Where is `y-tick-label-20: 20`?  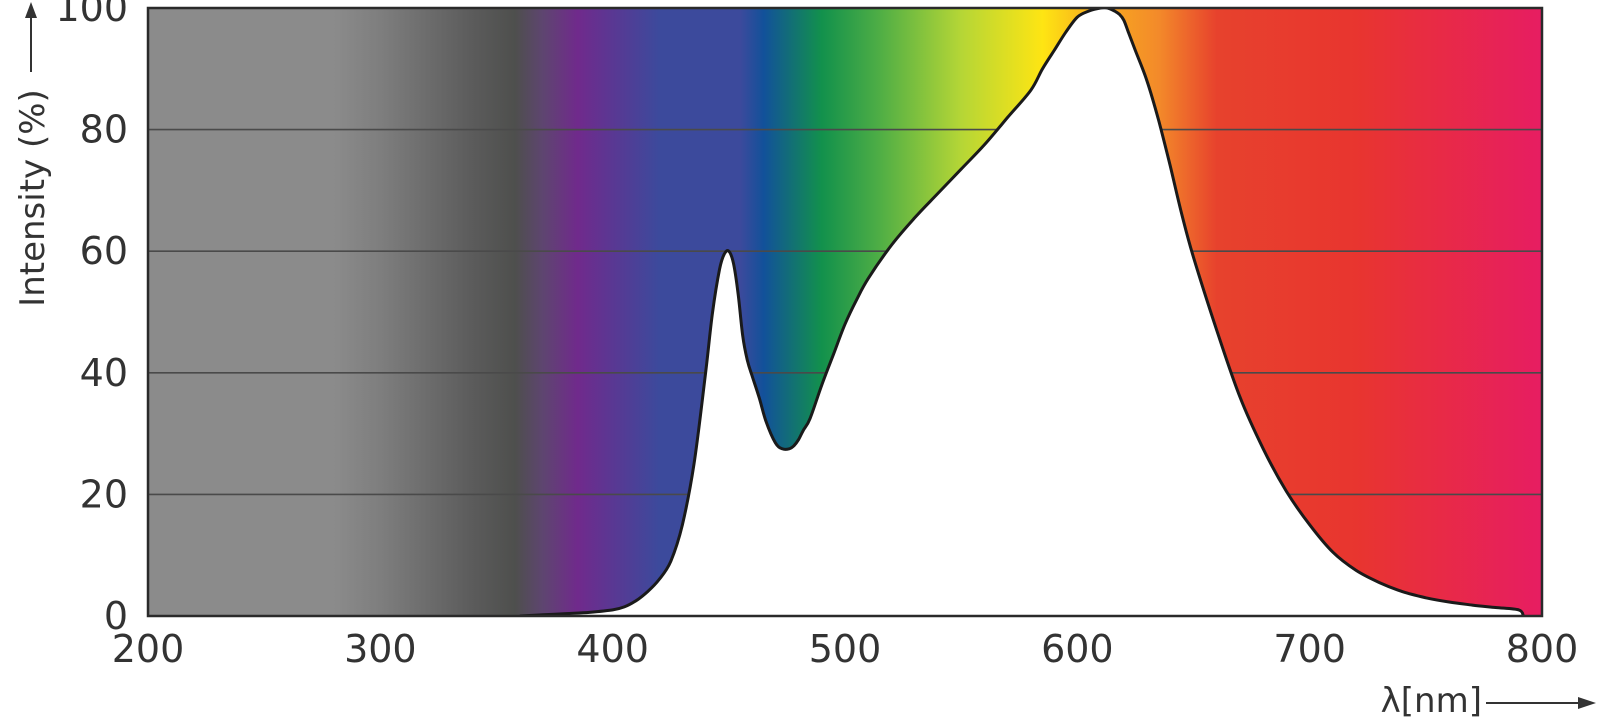
y-tick-label-20: 20 is located at coordinates (104, 494).